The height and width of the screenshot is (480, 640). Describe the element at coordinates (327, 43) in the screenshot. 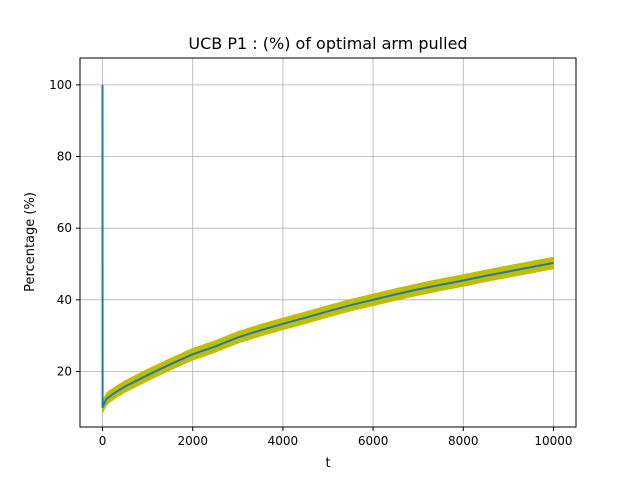

I see `chart-title: UCB P1 : (%) of optimal arm pulled` at that location.